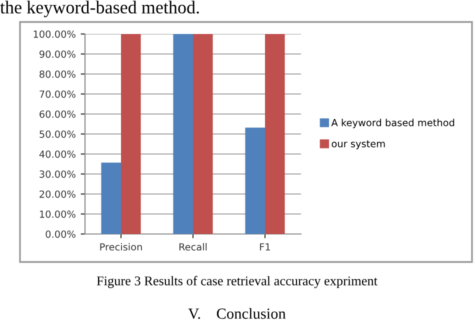 Image resolution: width=474 pixels, height=326 pixels. Describe the element at coordinates (358, 145) in the screenshot. I see `legend-label: our system` at that location.